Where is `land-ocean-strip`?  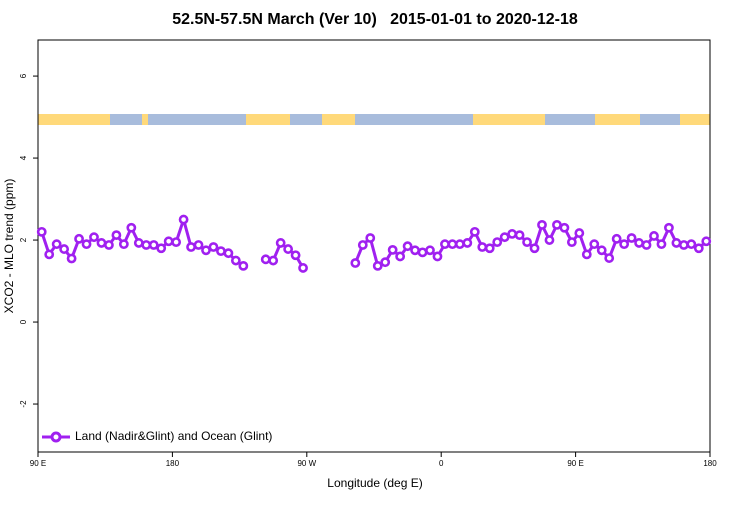 land-ocean-strip is located at coordinates (374, 119).